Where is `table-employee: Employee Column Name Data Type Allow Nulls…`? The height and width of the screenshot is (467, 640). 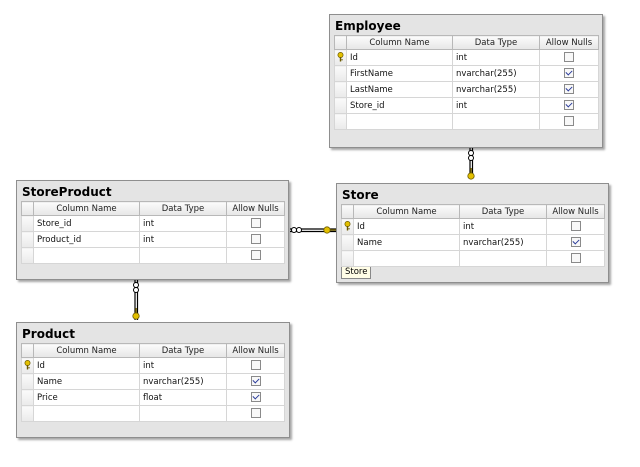 table-employee: Employee Column Name Data Type Allow Nulls… is located at coordinates (466, 81).